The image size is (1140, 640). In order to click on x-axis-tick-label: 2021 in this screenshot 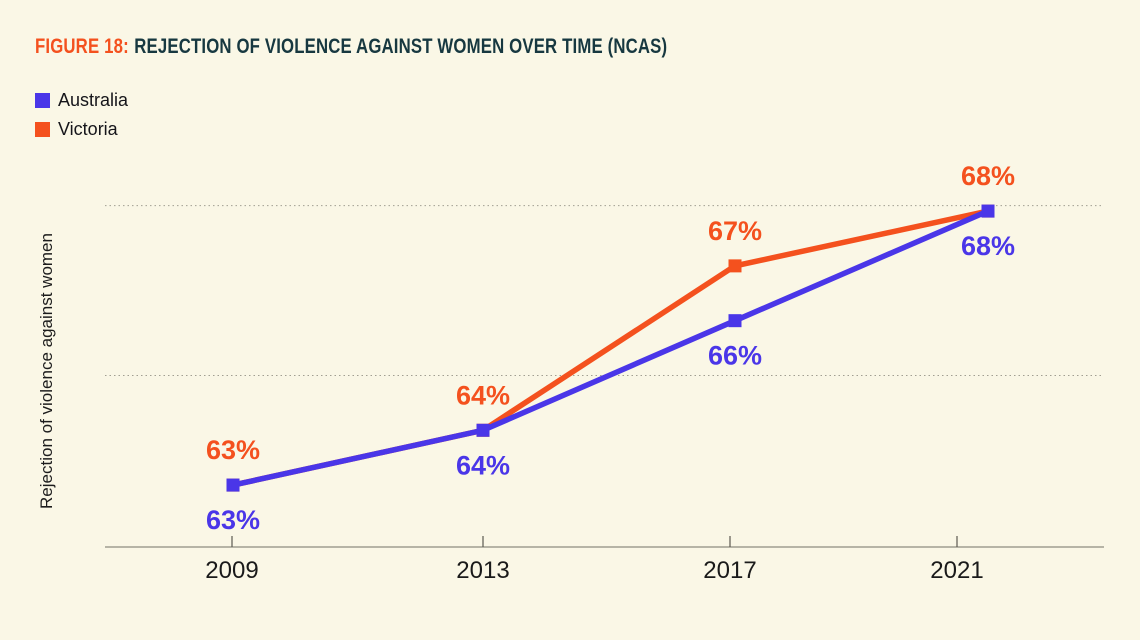, I will do `click(956, 570)`.